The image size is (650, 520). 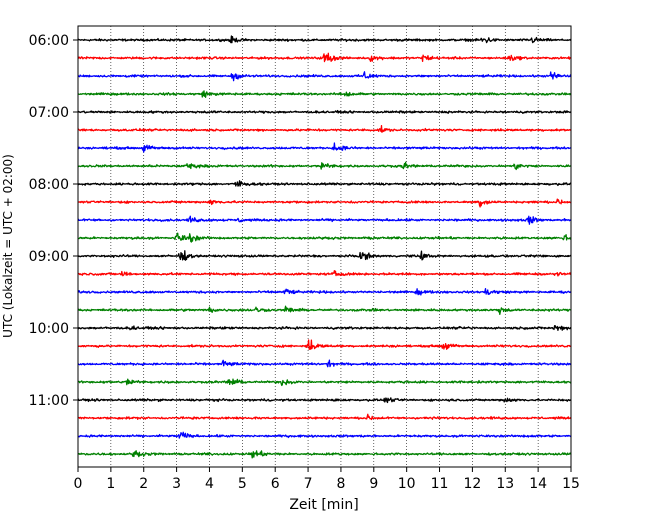 What do you see at coordinates (340, 484) in the screenshot?
I see `x-tick-label: 8` at bounding box center [340, 484].